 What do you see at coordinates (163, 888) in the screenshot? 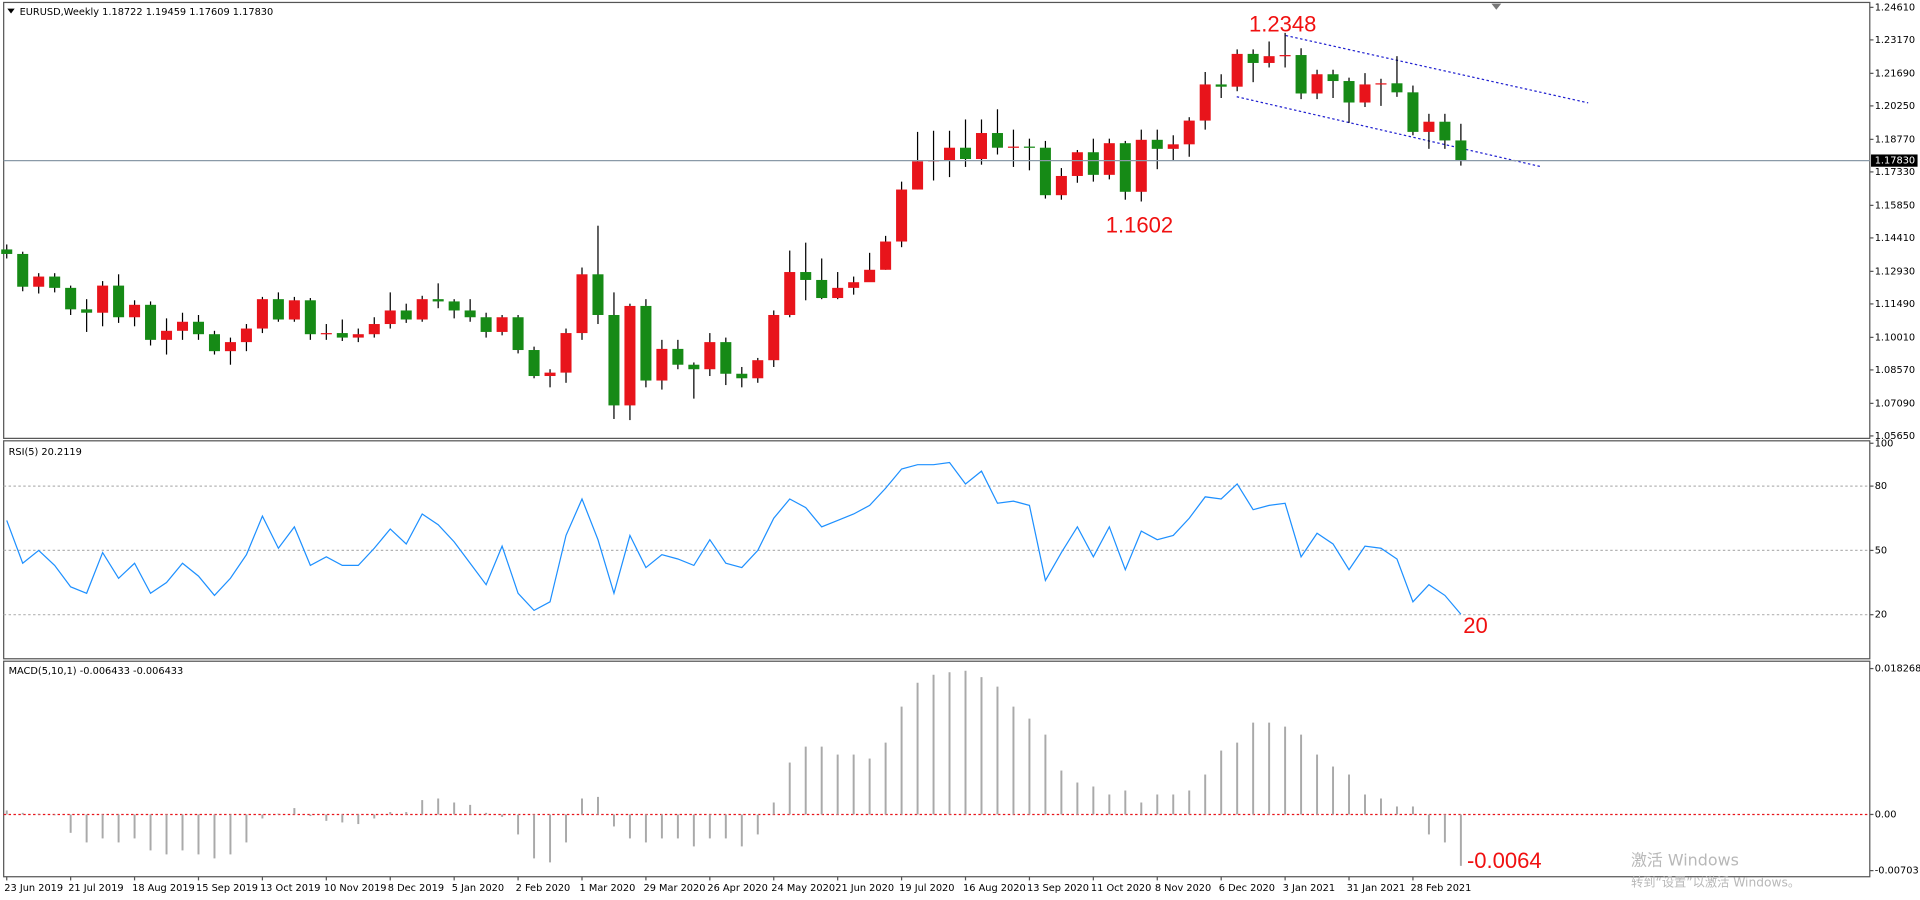
I see `x-tick-label: 18 Aug 2019` at bounding box center [163, 888].